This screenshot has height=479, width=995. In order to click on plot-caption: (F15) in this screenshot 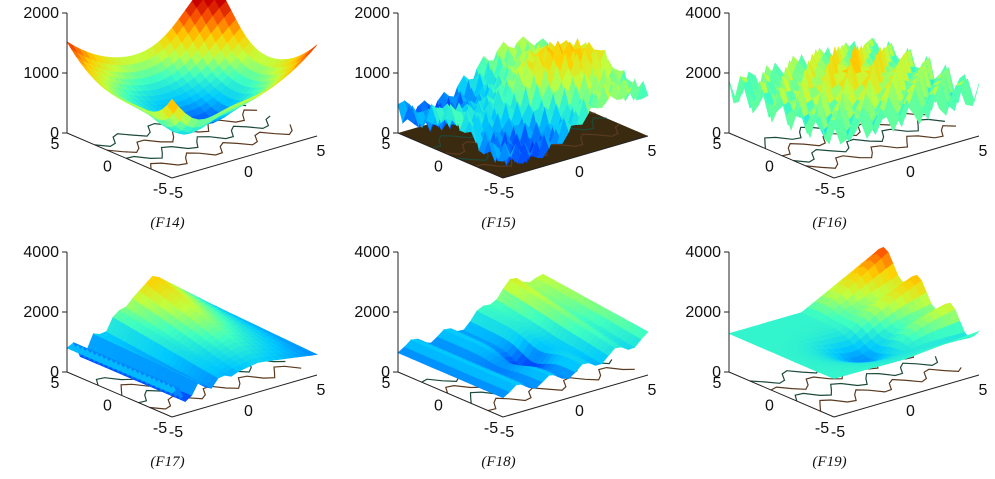, I will do `click(498, 223)`.